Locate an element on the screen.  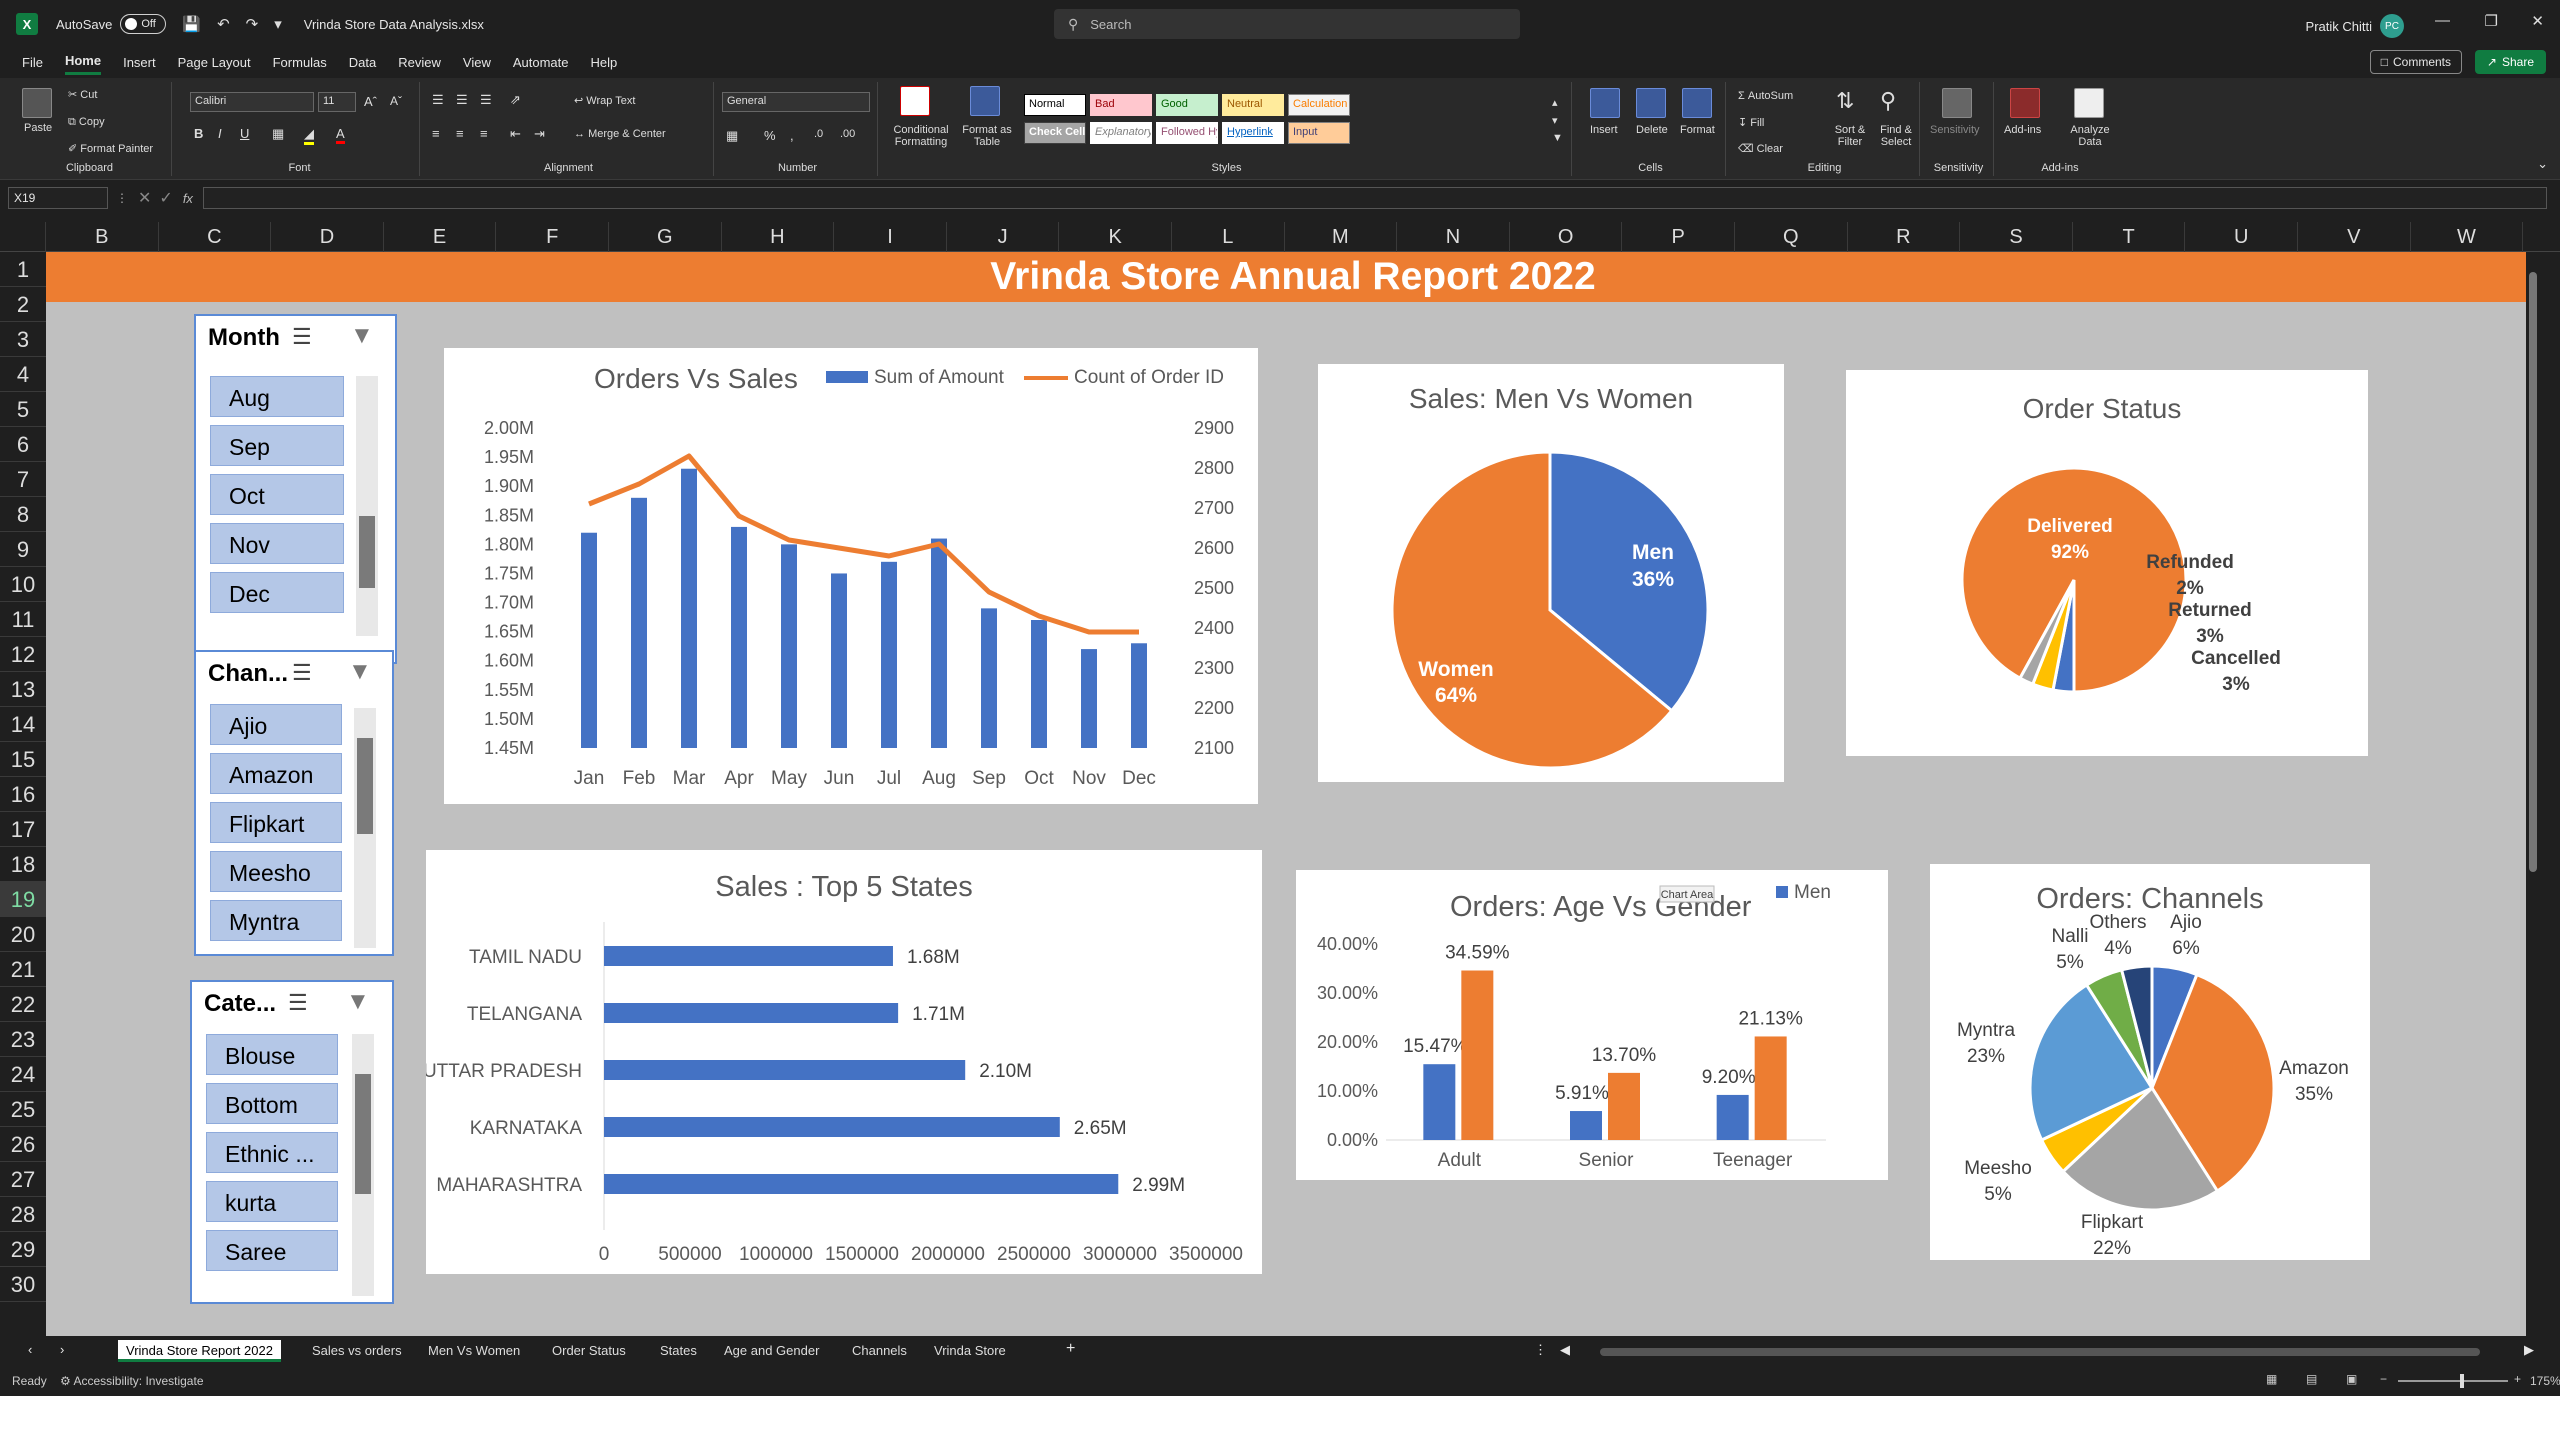
channel-slicer-scrollbar is located at coordinates (365, 828).